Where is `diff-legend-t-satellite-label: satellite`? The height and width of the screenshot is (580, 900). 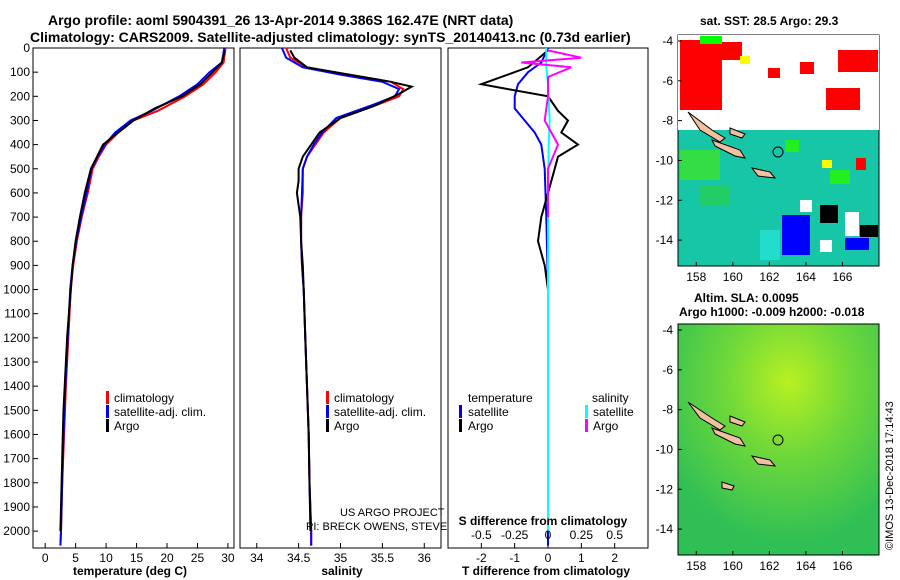
diff-legend-t-satellite-label: satellite is located at coordinates (488, 412).